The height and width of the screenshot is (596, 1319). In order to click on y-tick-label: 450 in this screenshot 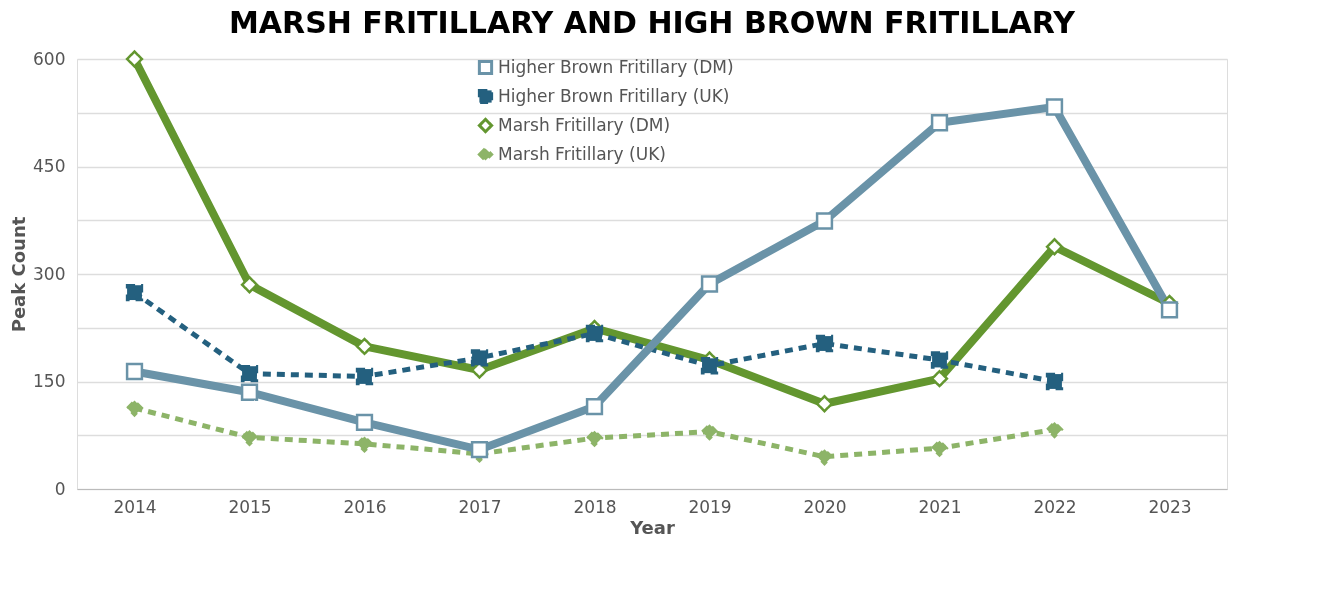, I will do `click(49, 166)`.